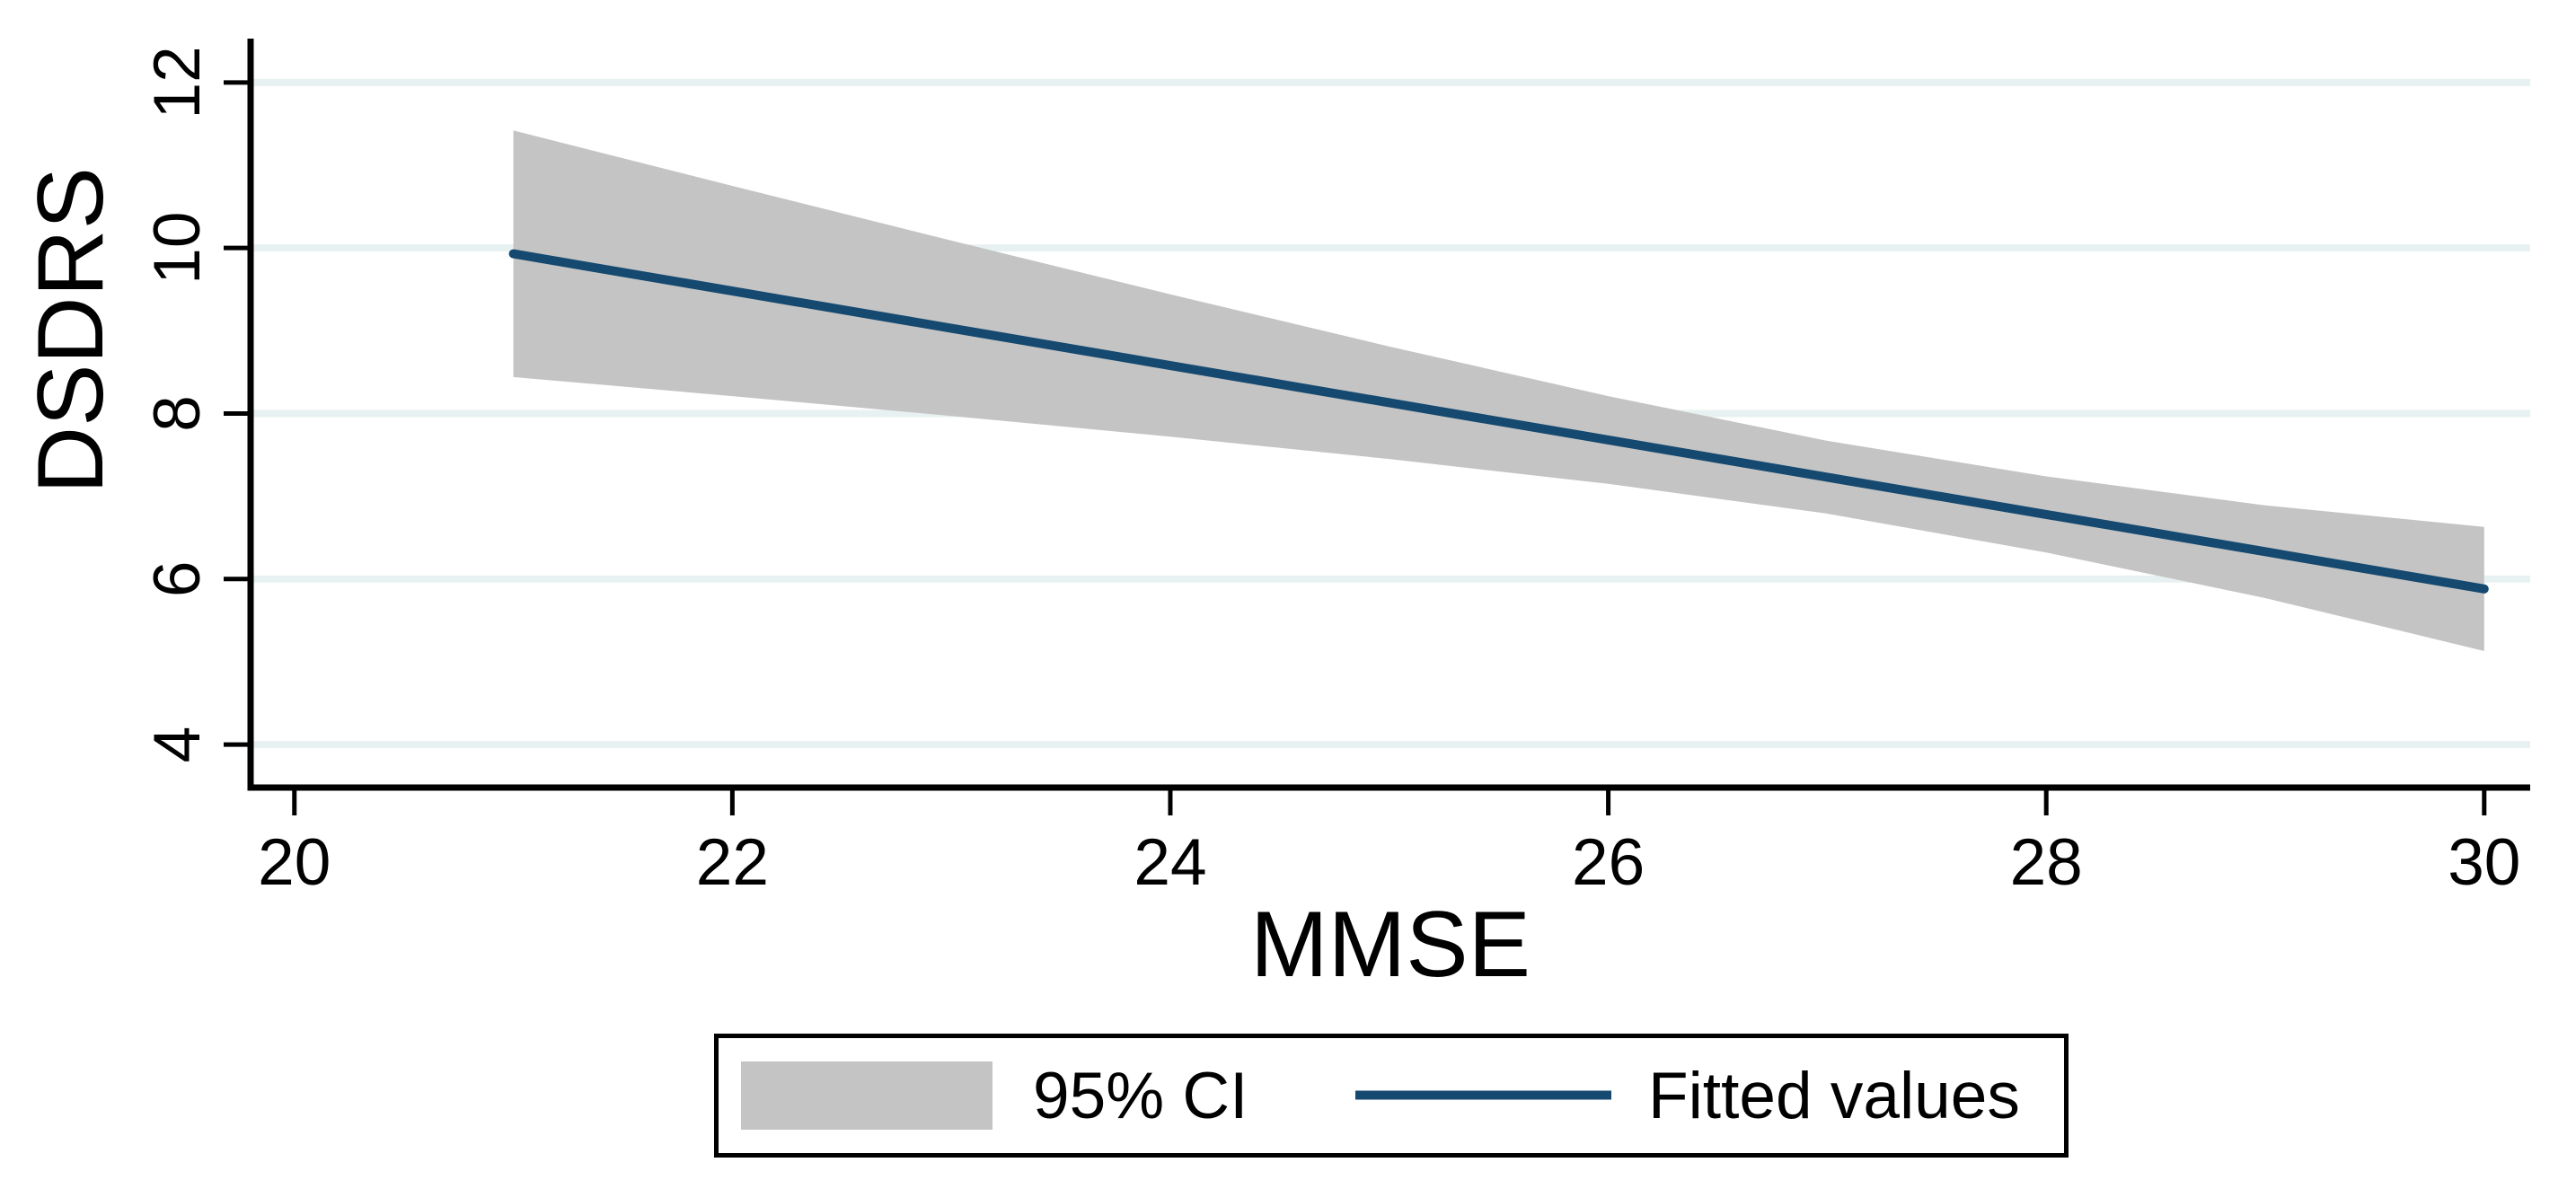 The width and height of the screenshot is (2576, 1180). What do you see at coordinates (732, 862) in the screenshot?
I see `x-tick-label: 22` at bounding box center [732, 862].